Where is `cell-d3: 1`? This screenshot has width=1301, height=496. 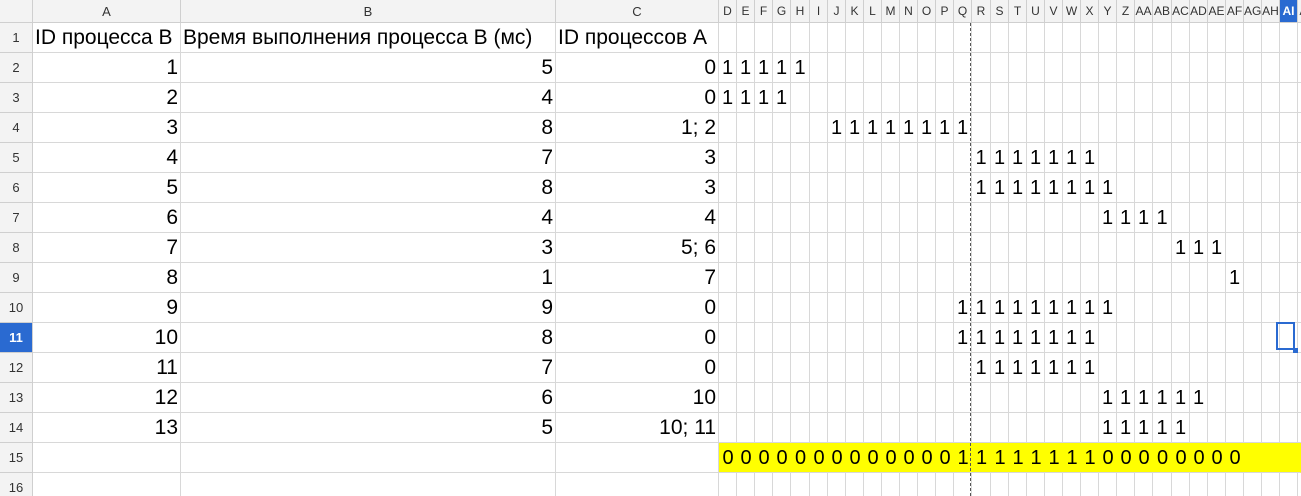
cell-d3: 1 is located at coordinates (728, 98).